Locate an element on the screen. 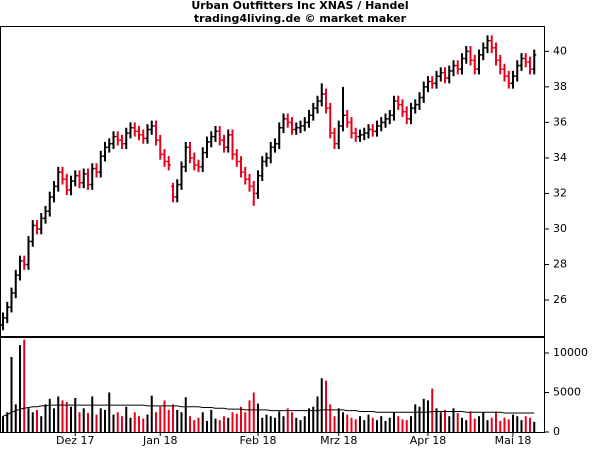 The height and width of the screenshot is (450, 600). x-tick-label: Mrz 18 is located at coordinates (338, 440).